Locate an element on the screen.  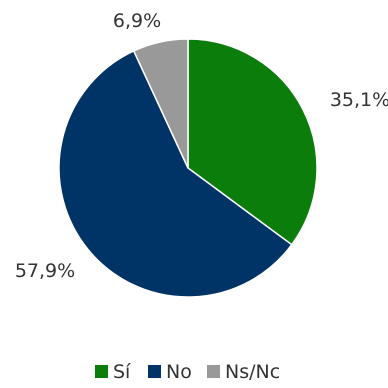
legend: Sí No Ns/Nc is located at coordinates (187, 372).